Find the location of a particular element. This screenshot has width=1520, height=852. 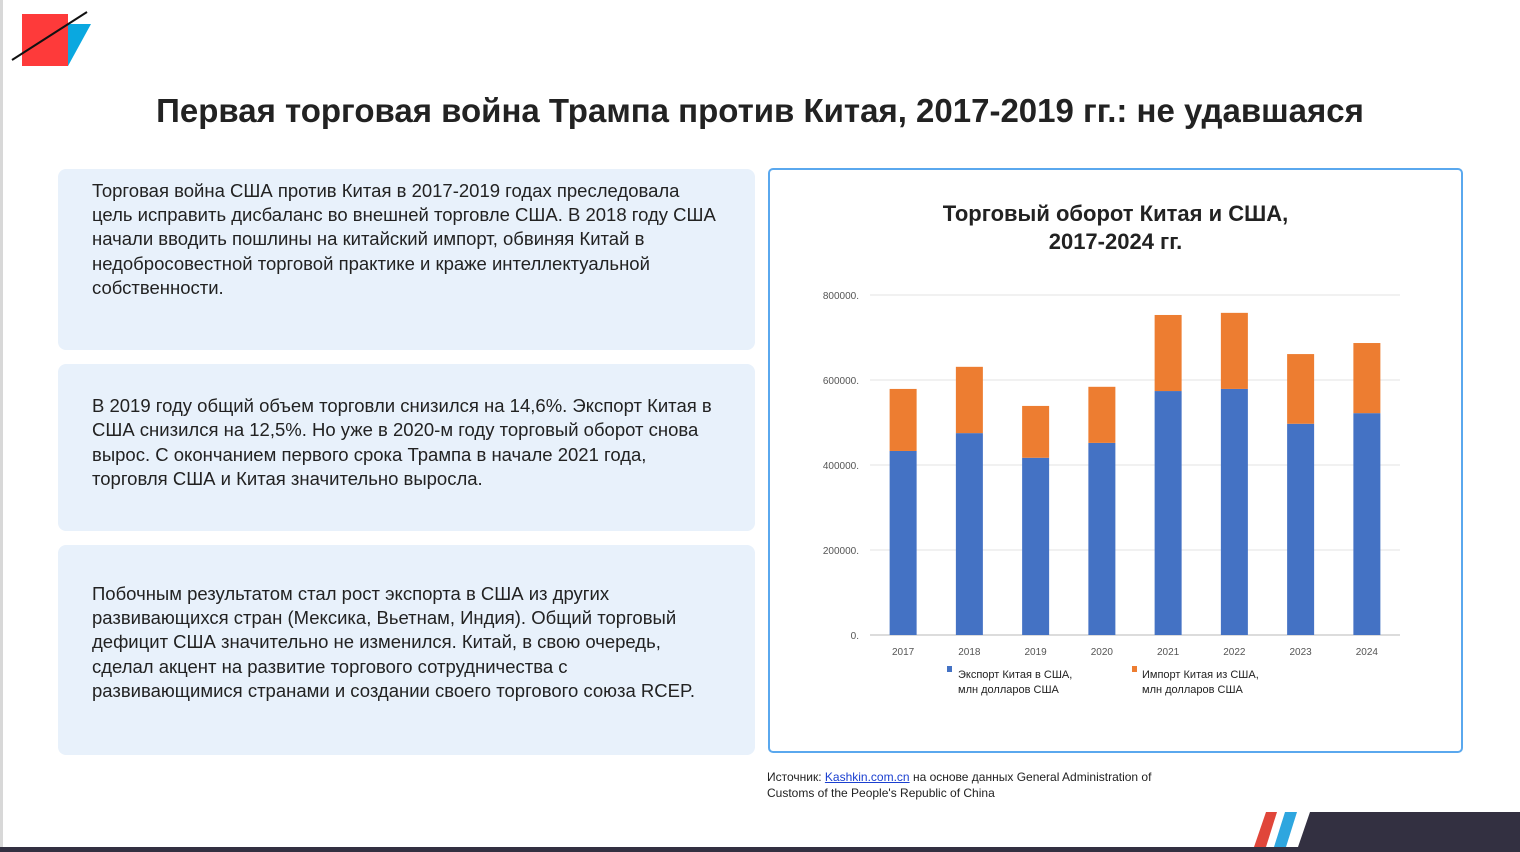

bar-import-2017 is located at coordinates (903, 419).